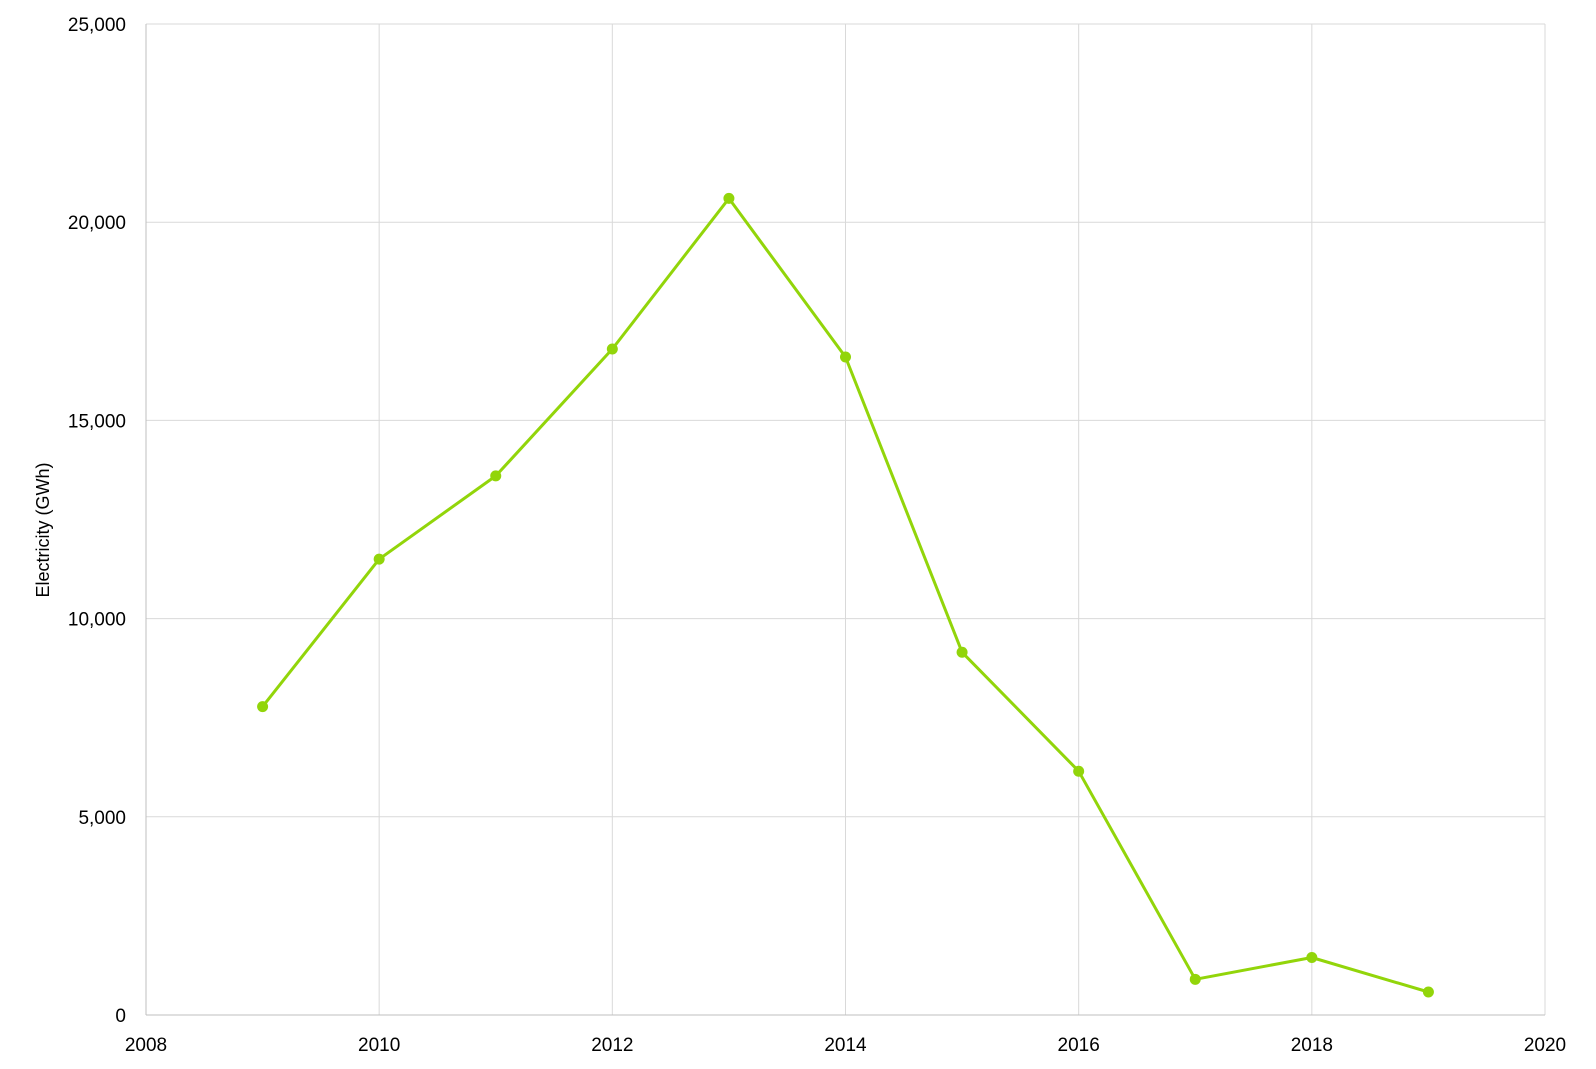 The width and height of the screenshot is (1596, 1069). Describe the element at coordinates (97, 620) in the screenshot. I see `y-tick-label: 10,000` at that location.